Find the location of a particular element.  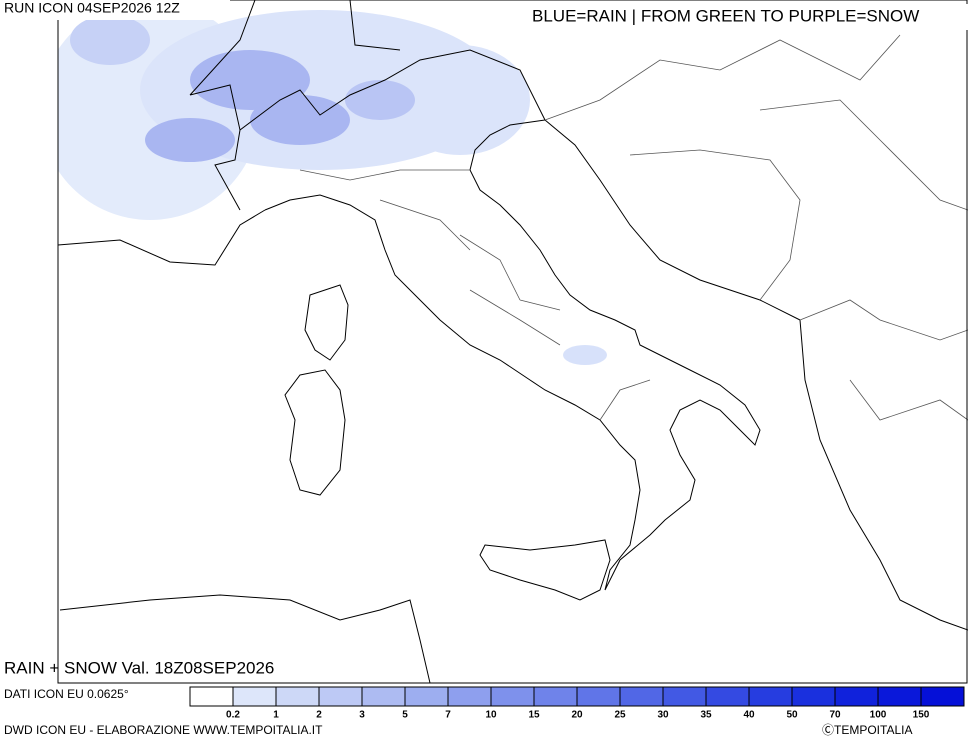

colorbar-label: 30 is located at coordinates (663, 715).